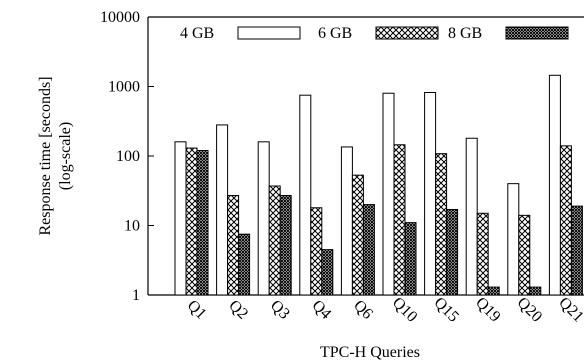 This screenshot has width=584, height=362. Describe the element at coordinates (202, 222) in the screenshot. I see `bar-q1-8gb` at that location.